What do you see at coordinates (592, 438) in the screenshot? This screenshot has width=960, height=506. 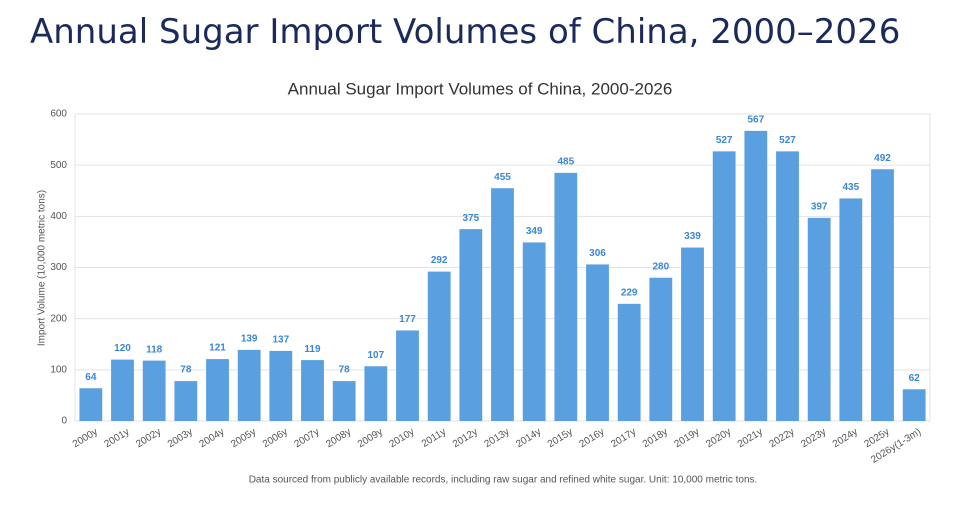 I see `x-tick-label: 2016y` at bounding box center [592, 438].